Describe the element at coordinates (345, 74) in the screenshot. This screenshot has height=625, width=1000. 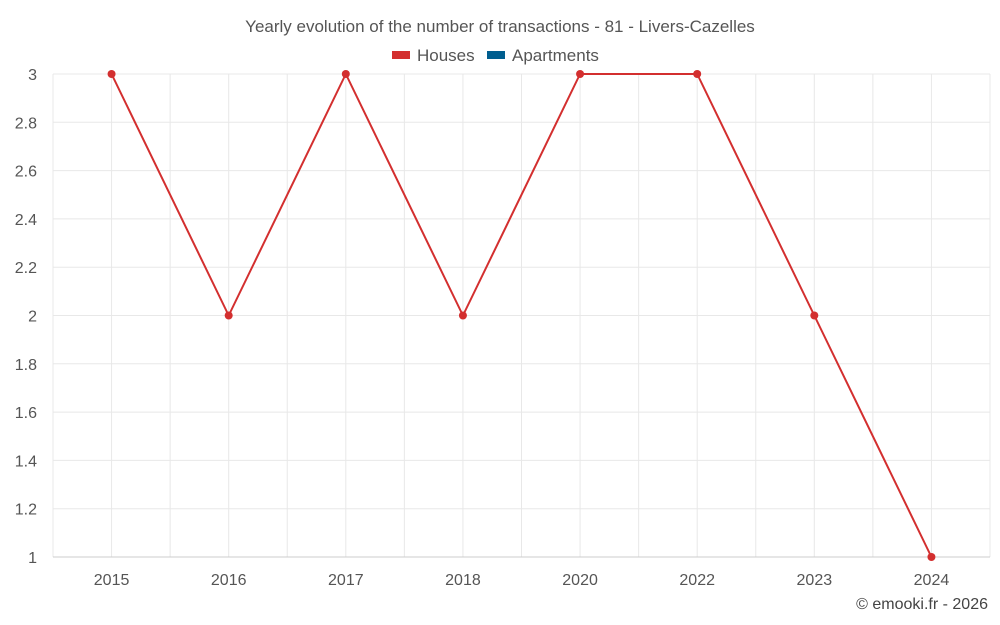
I see `data-point-houses-2017` at that location.